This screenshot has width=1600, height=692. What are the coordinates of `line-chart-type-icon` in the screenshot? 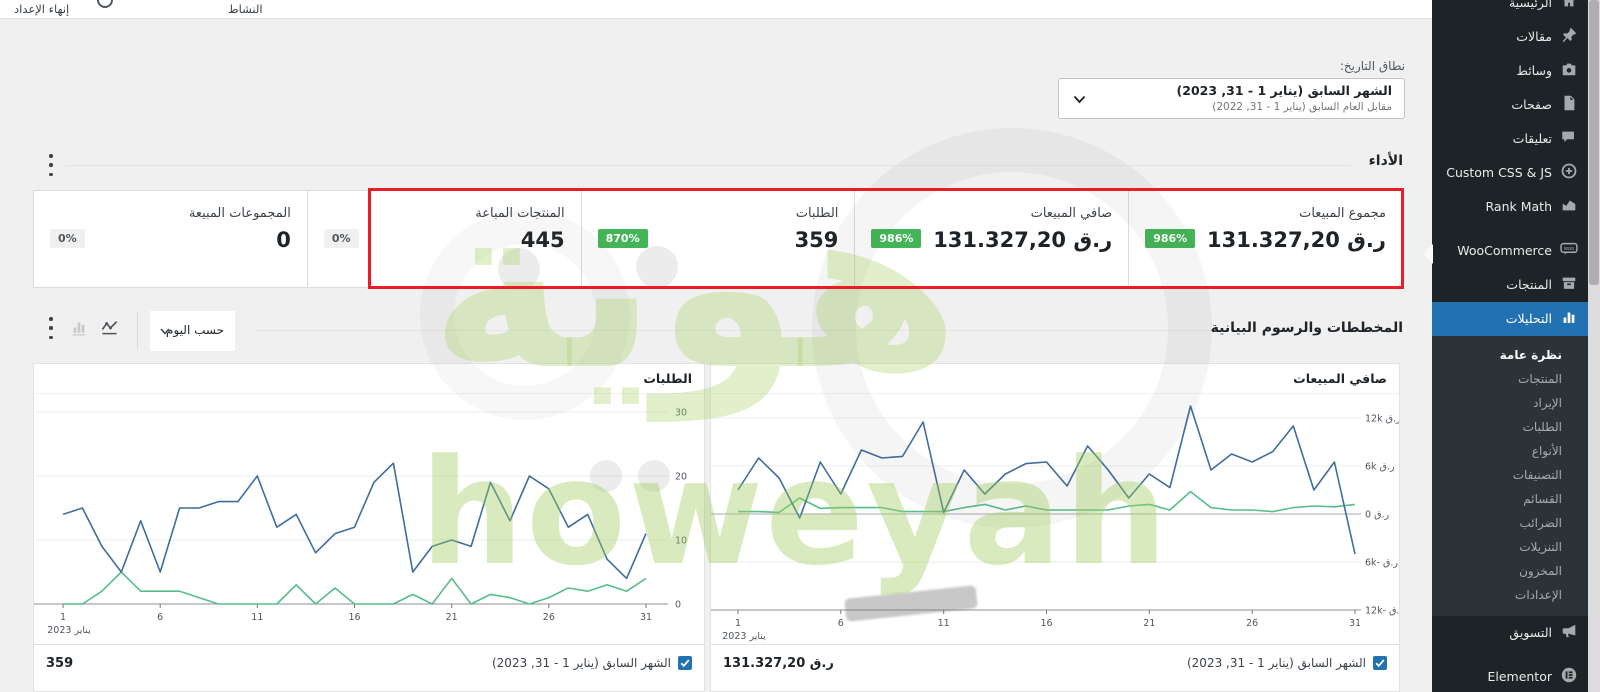 It's located at (109, 326).